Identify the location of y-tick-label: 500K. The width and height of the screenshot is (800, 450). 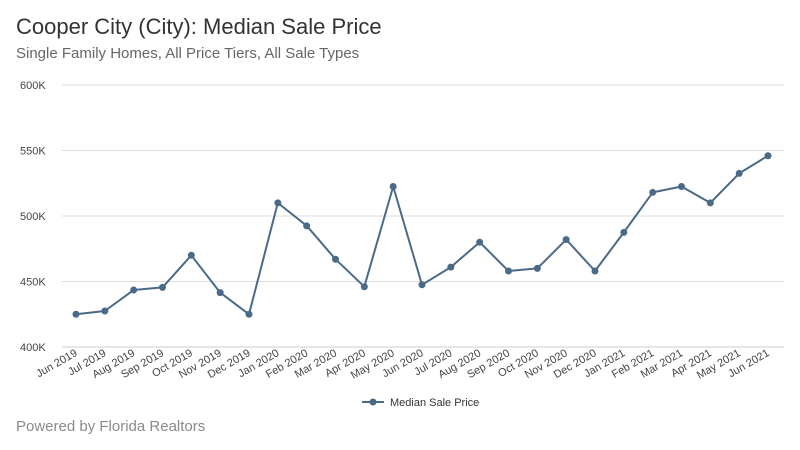
(33, 217).